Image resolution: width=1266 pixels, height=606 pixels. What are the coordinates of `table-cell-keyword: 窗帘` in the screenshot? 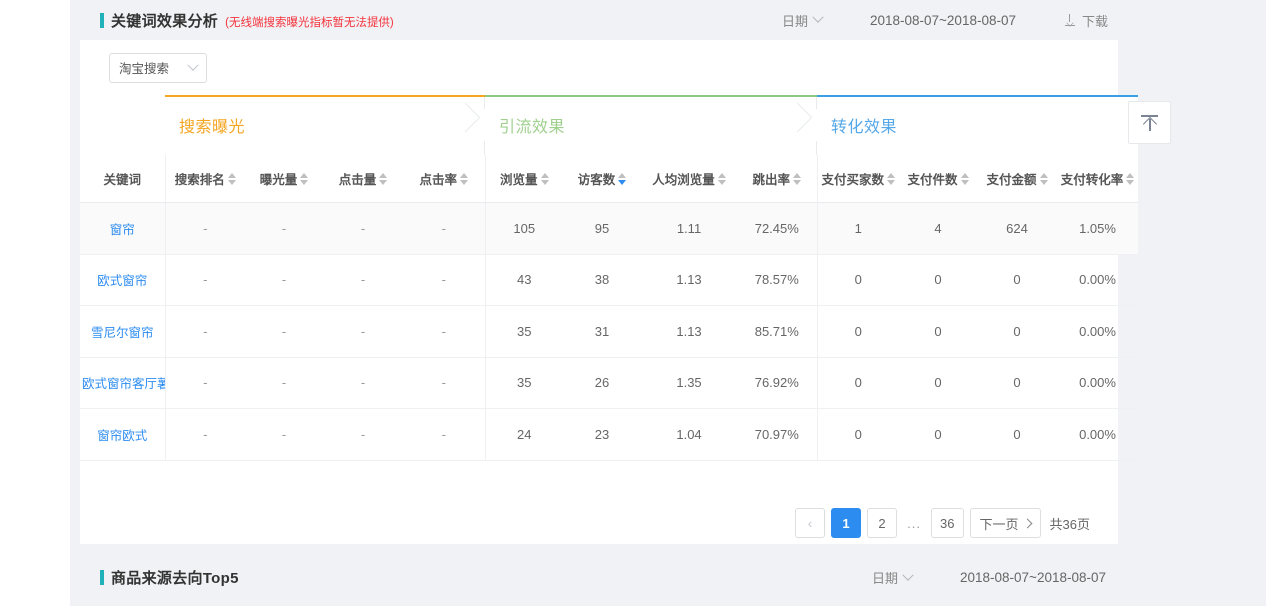 It's located at (123, 228).